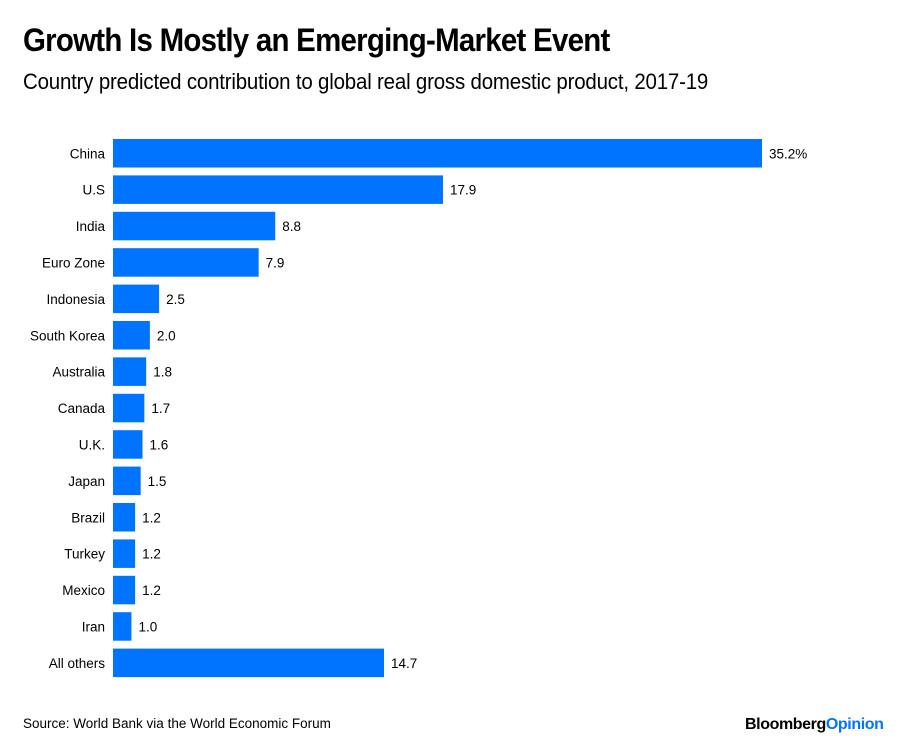 The height and width of the screenshot is (745, 900). What do you see at coordinates (157, 481) in the screenshot?
I see `value-label: 1.5` at bounding box center [157, 481].